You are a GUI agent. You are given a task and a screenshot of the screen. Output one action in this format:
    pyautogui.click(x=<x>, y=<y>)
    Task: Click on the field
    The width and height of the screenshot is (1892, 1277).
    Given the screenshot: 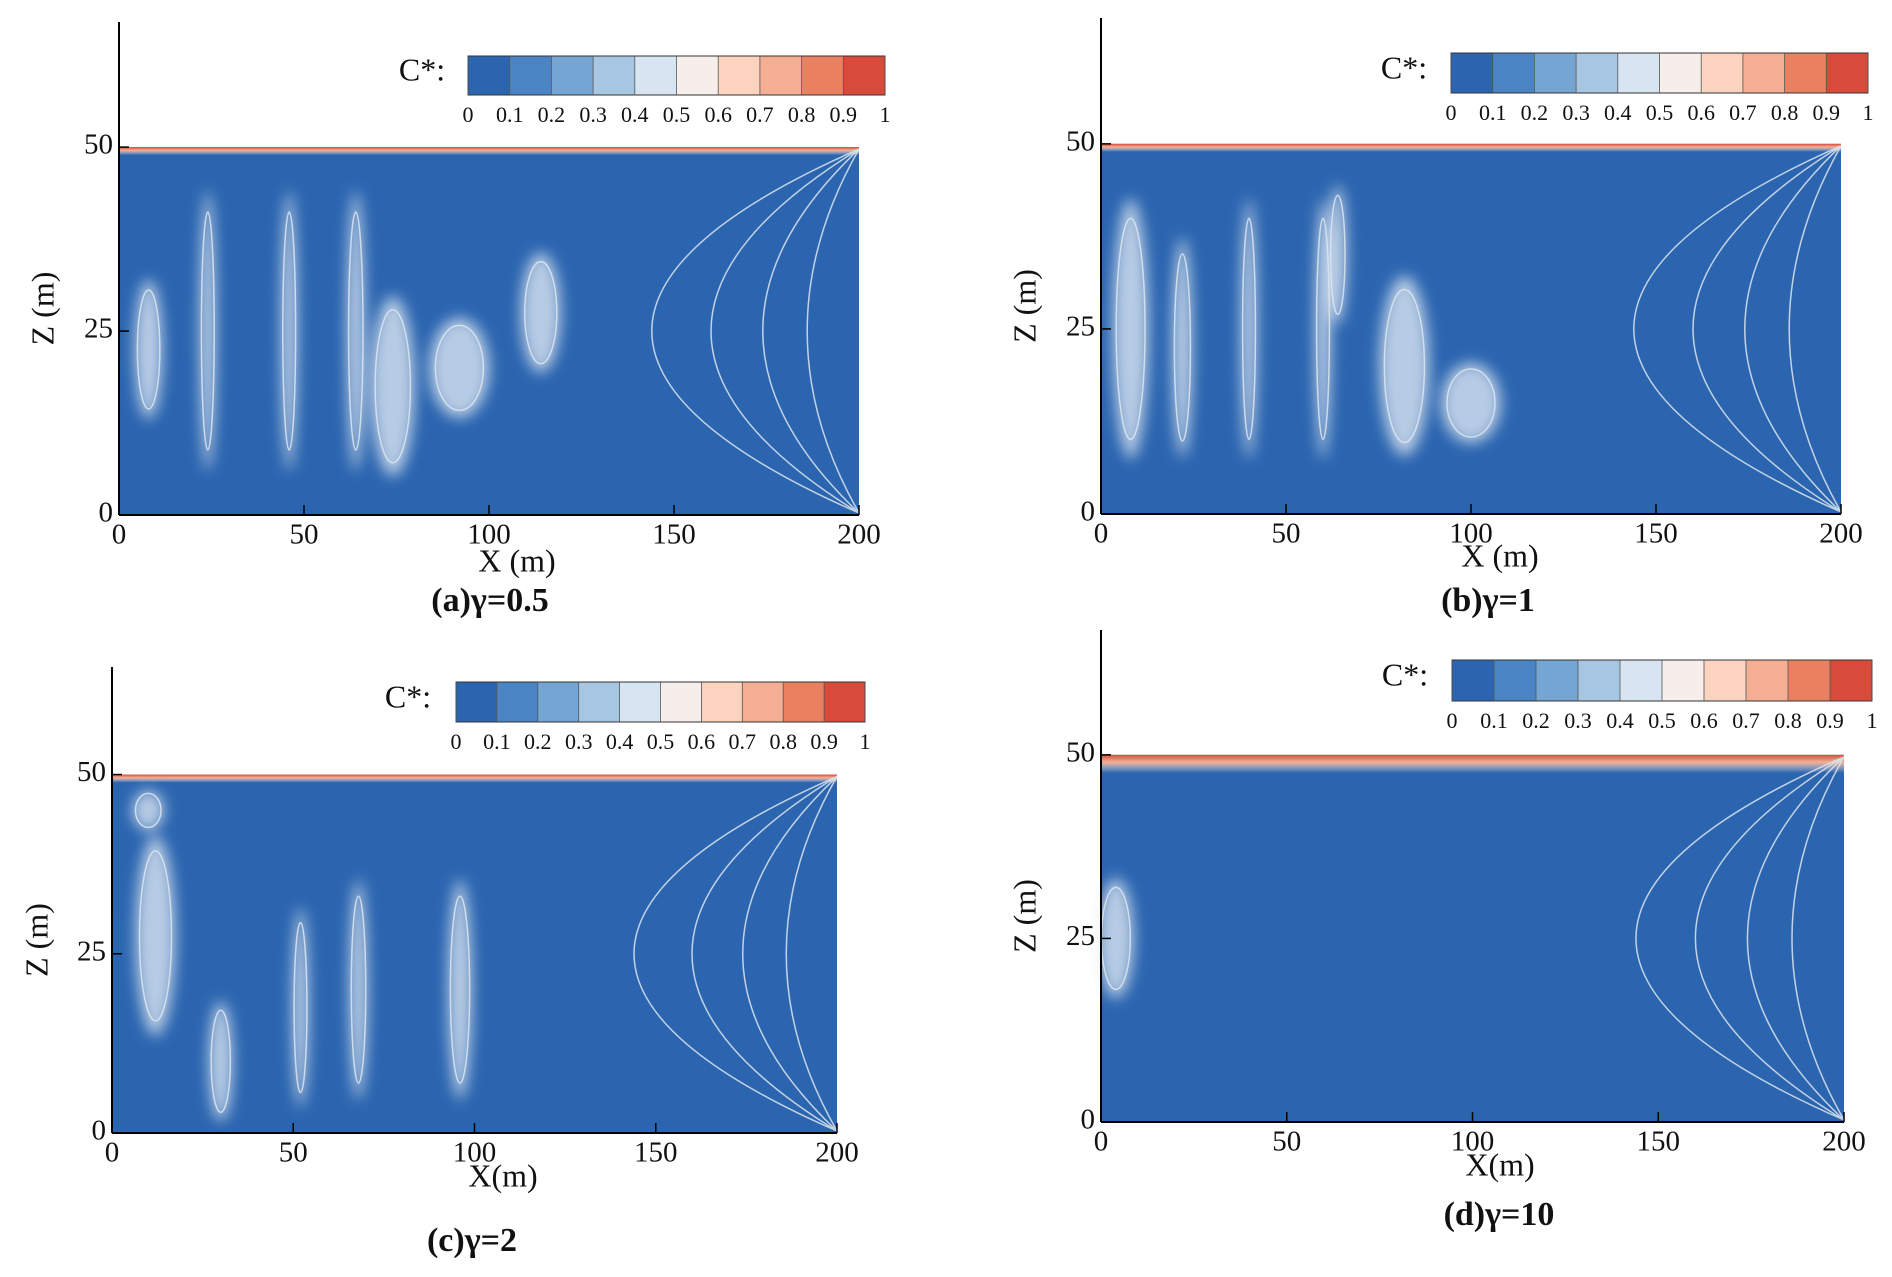 What is the action you would take?
    pyautogui.click(x=474, y=953)
    